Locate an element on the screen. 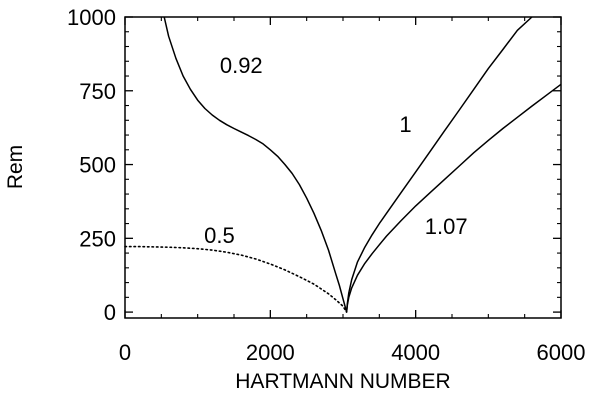 The height and width of the screenshot is (394, 595). y-tick-label: 0 is located at coordinates (110, 312).